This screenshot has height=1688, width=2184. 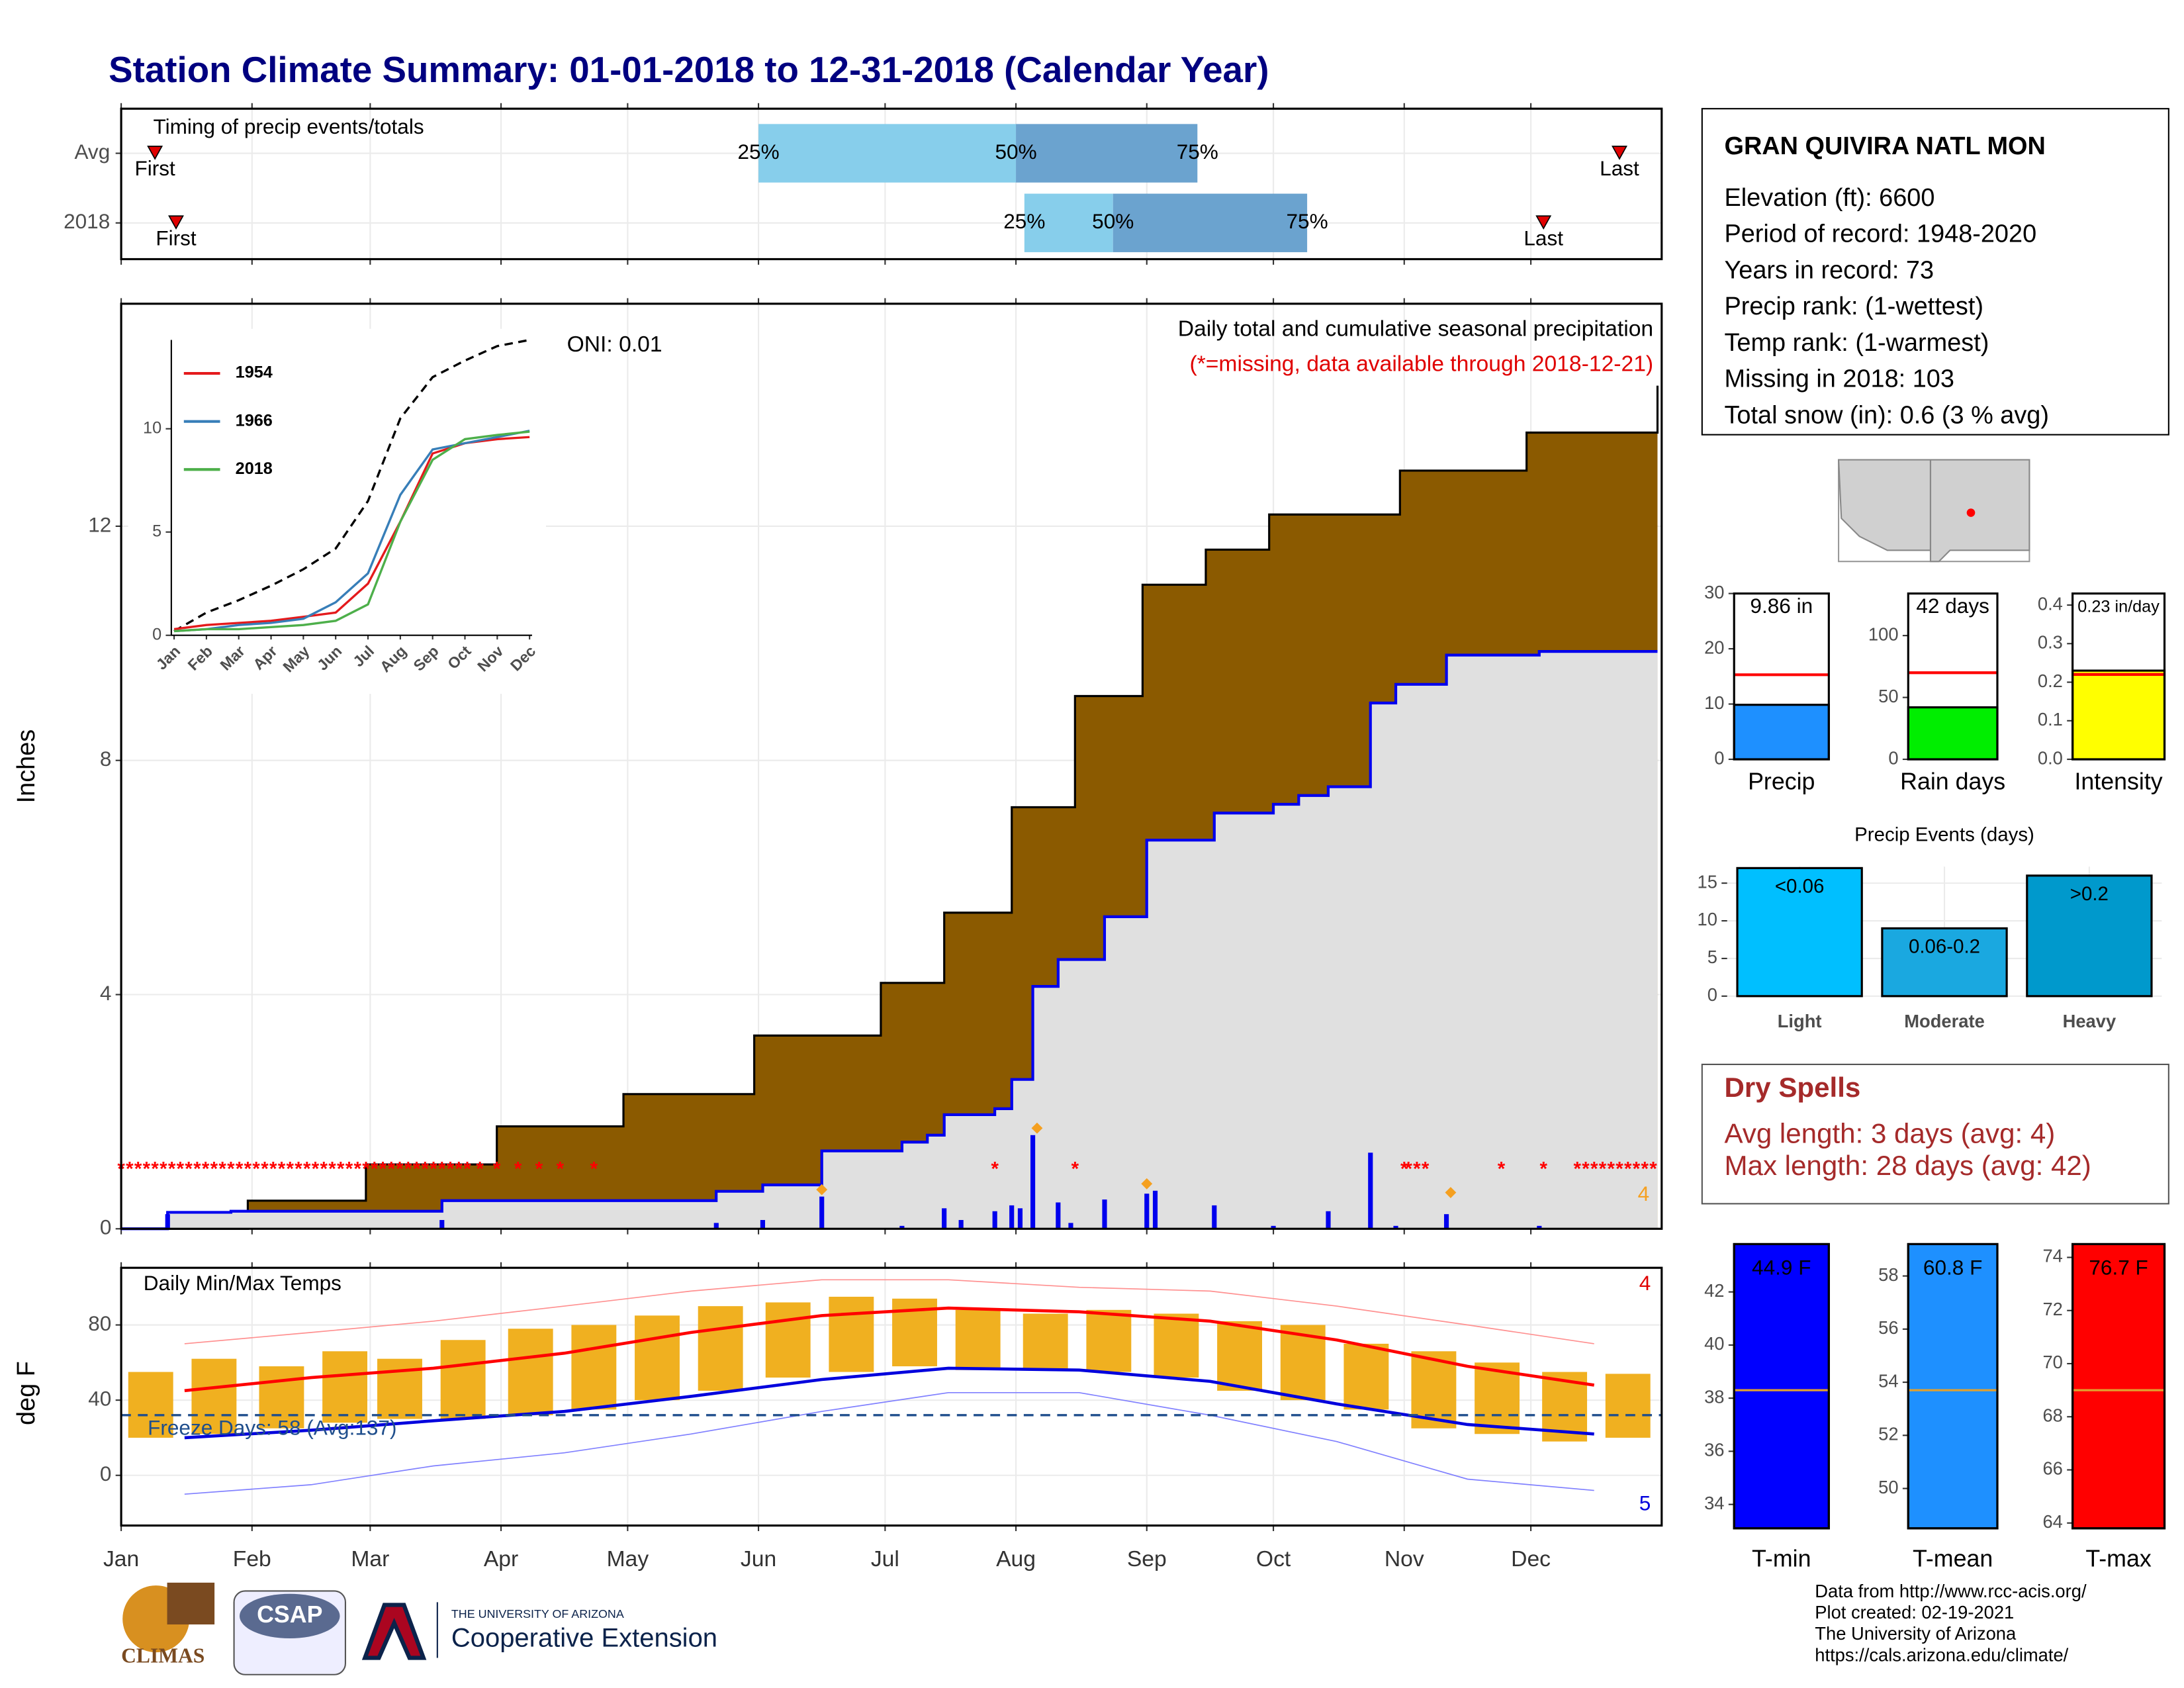 I want to click on y-tick-label: 36, so click(x=1714, y=1450).